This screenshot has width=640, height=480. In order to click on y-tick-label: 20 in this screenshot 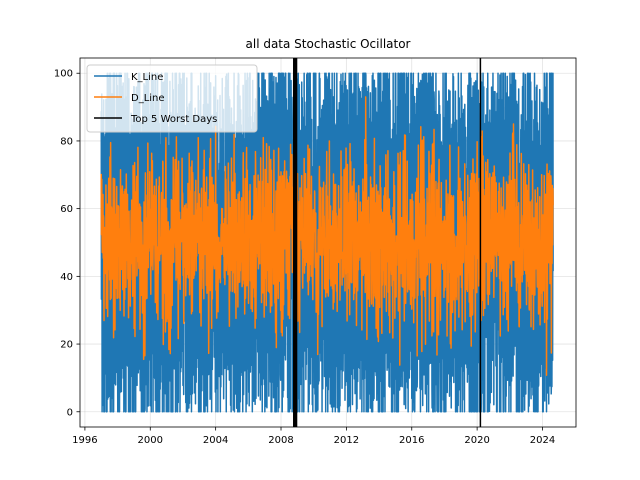, I will do `click(66, 345)`.